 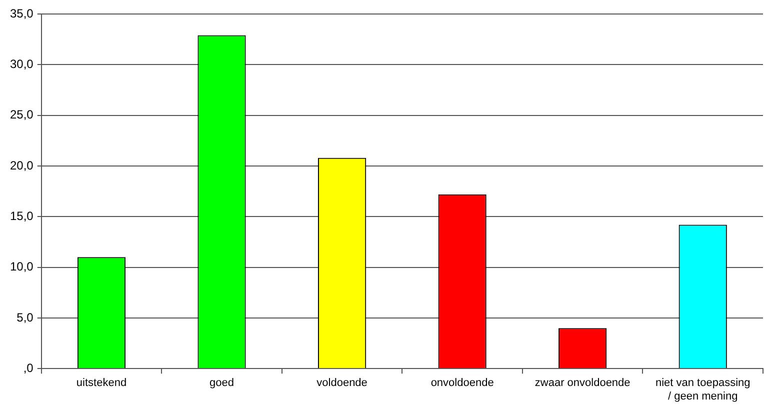 What do you see at coordinates (22, 63) in the screenshot?
I see `y-tick-label: 30,0` at bounding box center [22, 63].